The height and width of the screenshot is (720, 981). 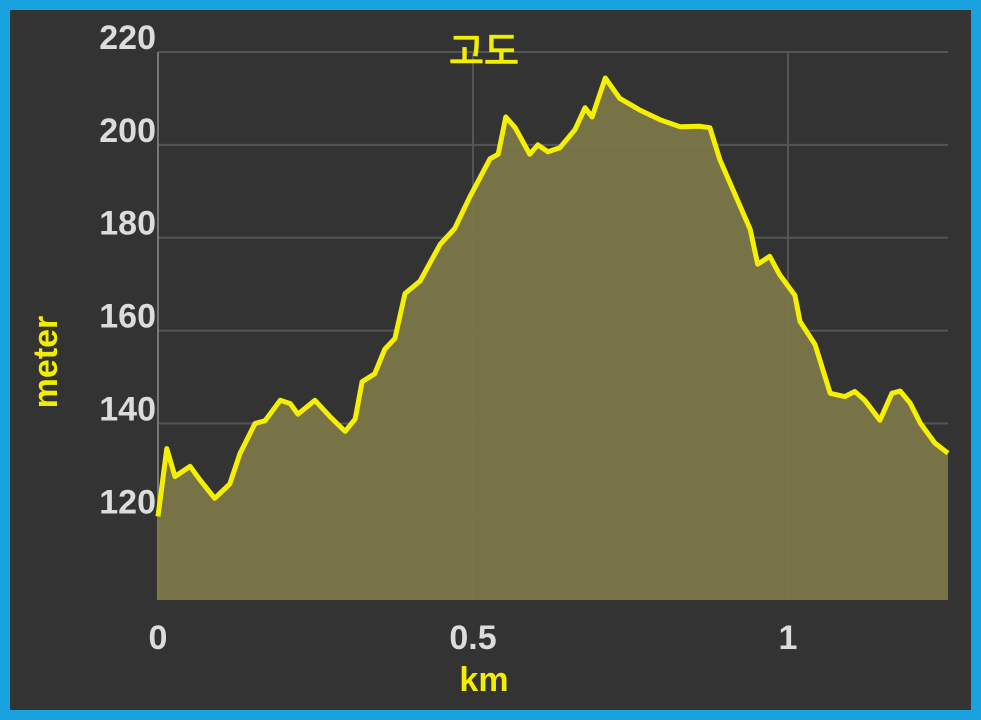 I want to click on y-tick-label: 140, so click(x=127, y=410).